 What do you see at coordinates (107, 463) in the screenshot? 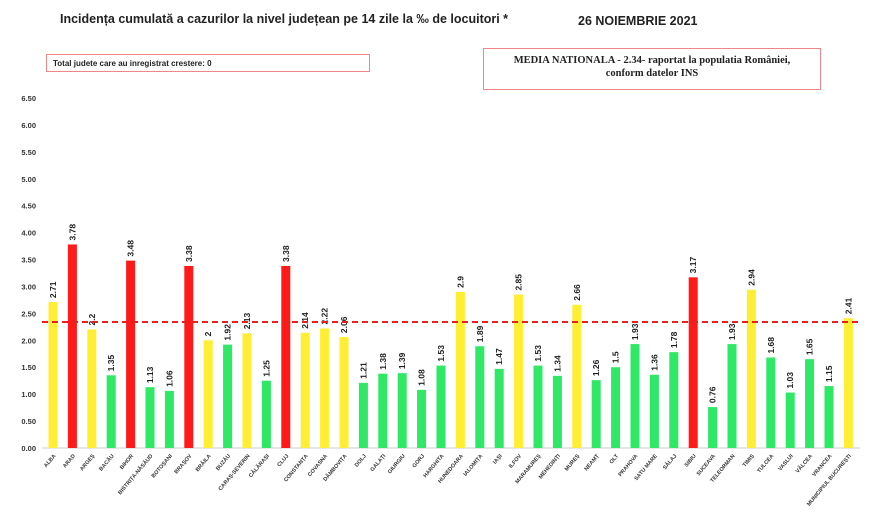
I see `x-tick-label: BACĂU` at bounding box center [107, 463].